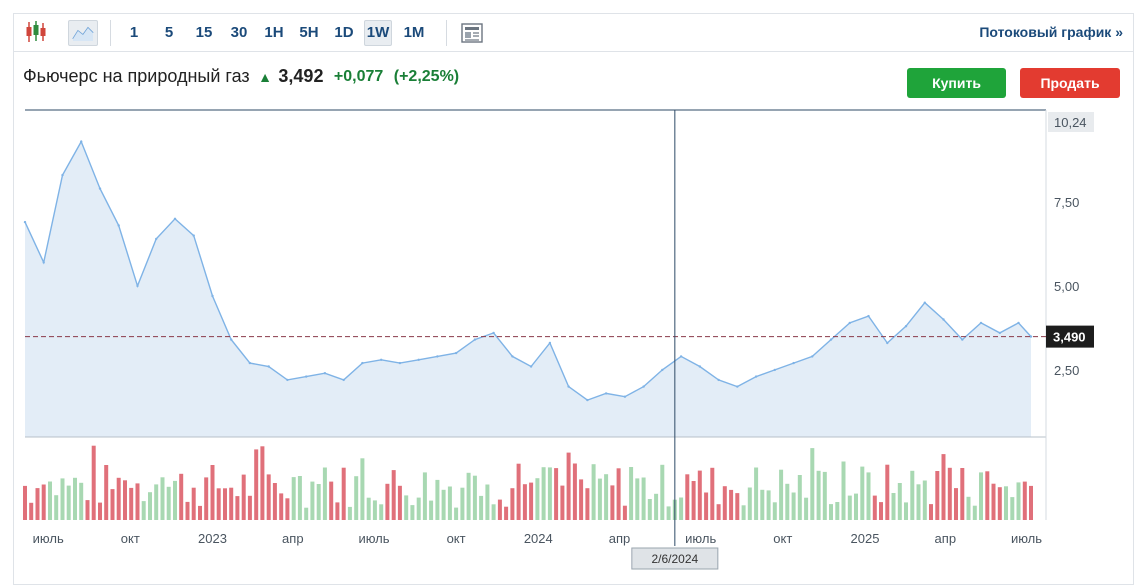 The height and width of the screenshot is (585, 1141). I want to click on x-tick-label: окт, so click(130, 538).